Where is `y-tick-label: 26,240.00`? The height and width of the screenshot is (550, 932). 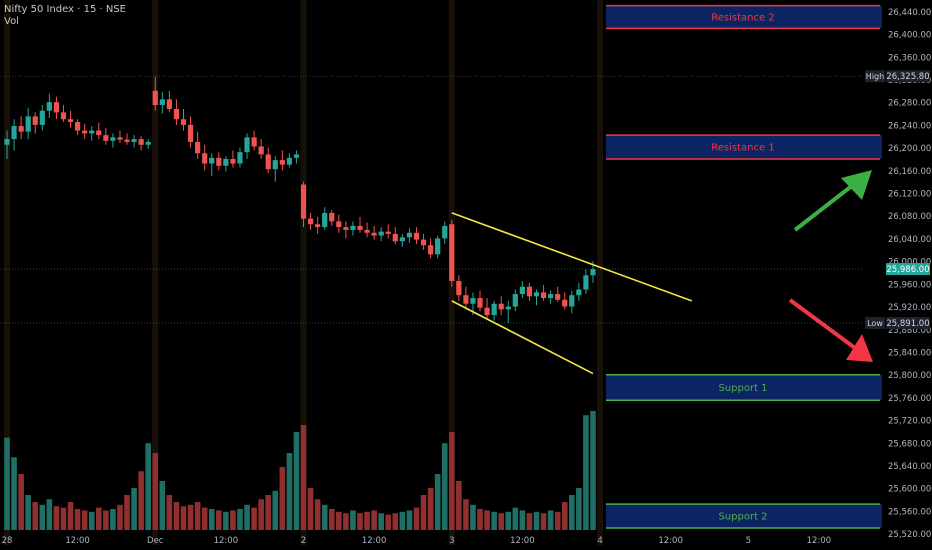
y-tick-label: 26,240.00 is located at coordinates (909, 126).